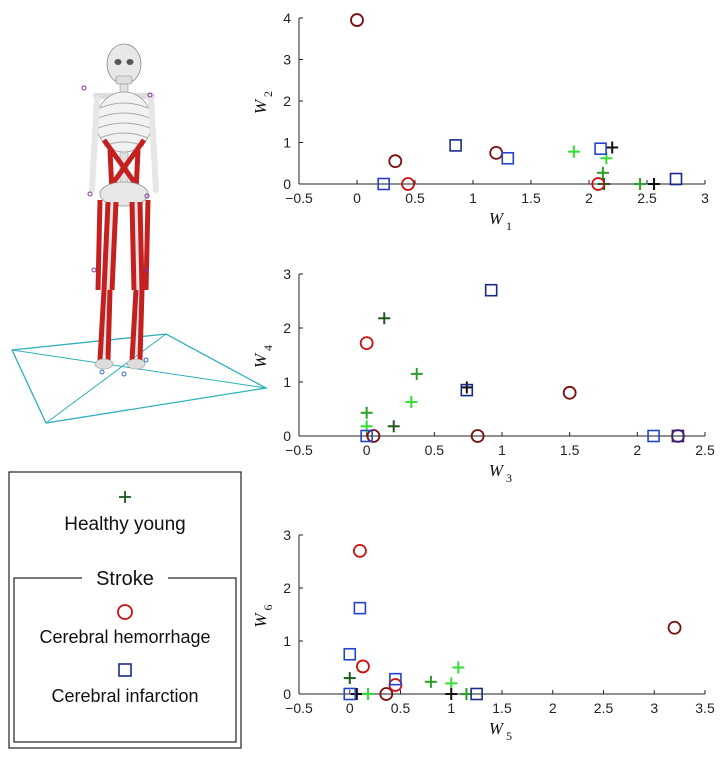 The width and height of the screenshot is (720, 780). What do you see at coordinates (705, 708) in the screenshot?
I see `x-tick-label: 3.5` at bounding box center [705, 708].